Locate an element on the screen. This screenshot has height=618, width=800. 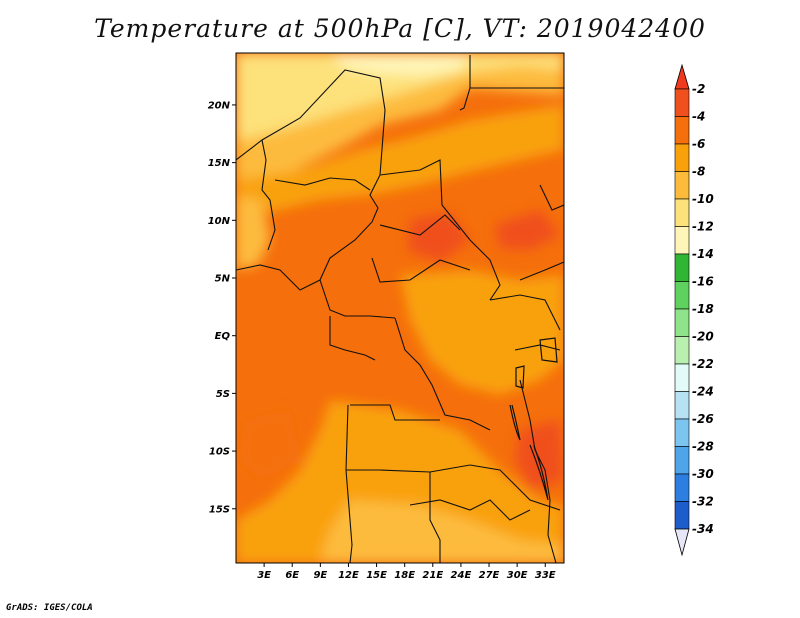
lon-tick-label: 21E is located at coordinates (432, 575).